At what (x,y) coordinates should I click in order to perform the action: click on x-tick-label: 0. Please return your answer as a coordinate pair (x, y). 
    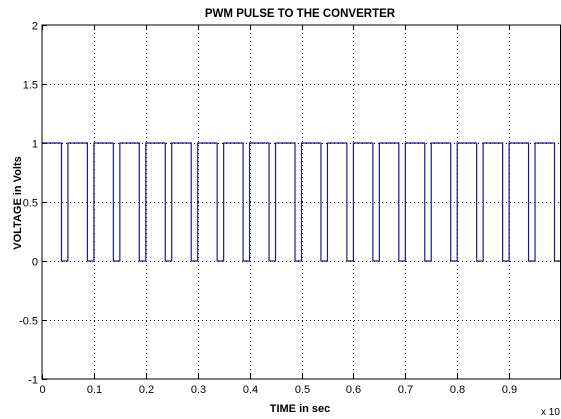
    Looking at the image, I should click on (42, 390).